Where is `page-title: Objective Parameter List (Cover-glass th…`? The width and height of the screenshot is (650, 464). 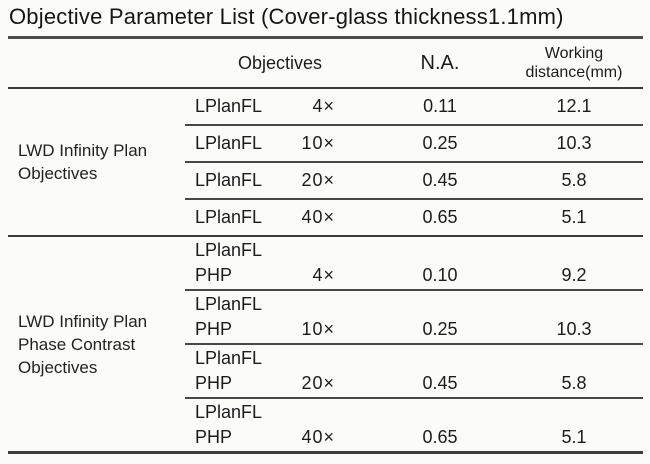
page-title: Objective Parameter List (Cover-glass th… is located at coordinates (286, 16).